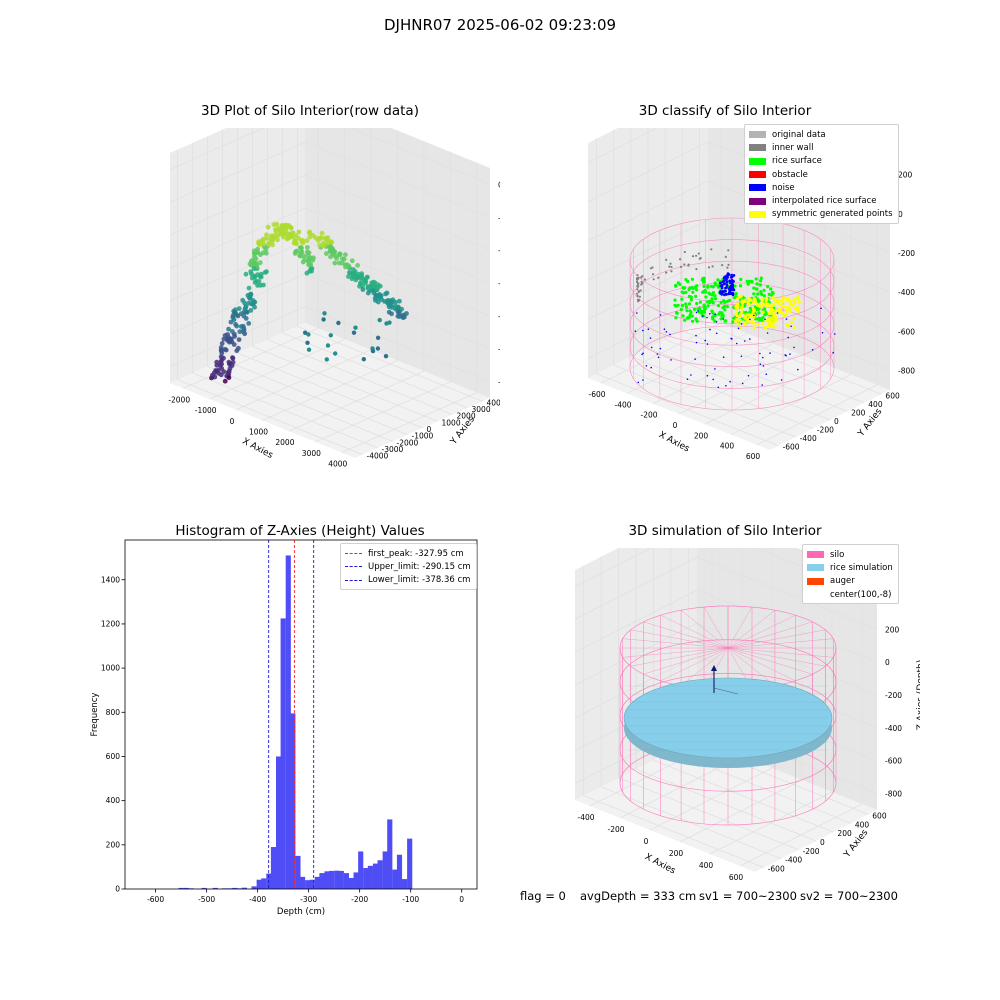  I want to click on legend-swatch, so click(757, 161).